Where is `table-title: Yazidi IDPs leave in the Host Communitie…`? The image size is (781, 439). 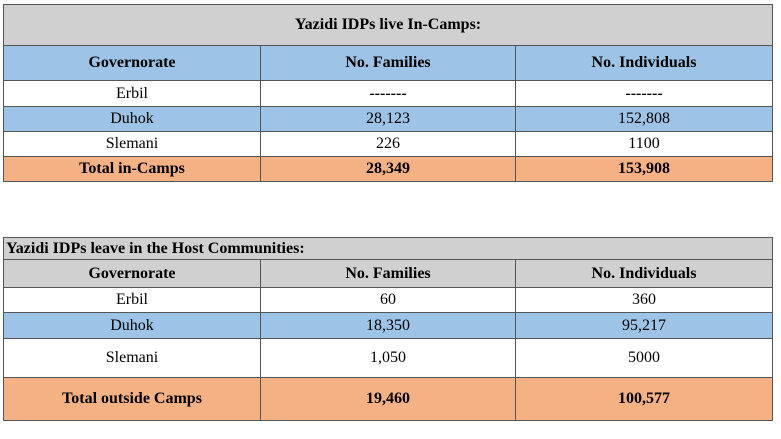
table-title: Yazidi IDPs leave in the Host Communitie… is located at coordinates (388, 248).